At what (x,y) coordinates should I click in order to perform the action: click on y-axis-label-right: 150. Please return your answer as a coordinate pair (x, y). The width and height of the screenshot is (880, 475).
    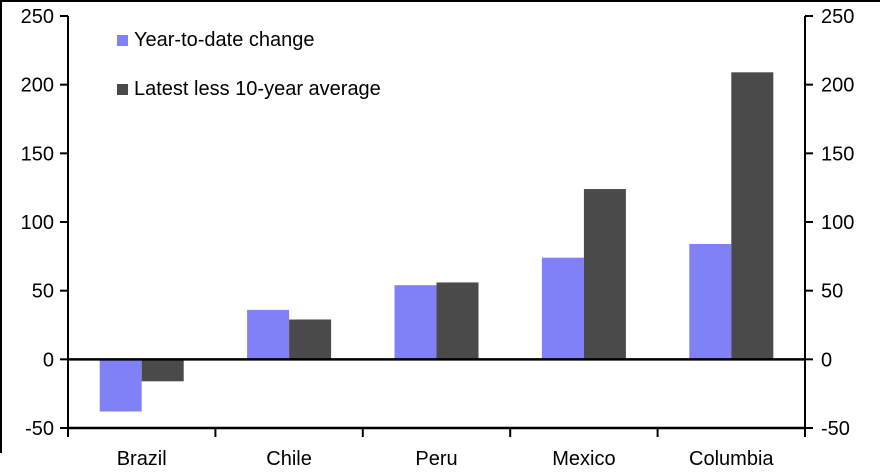
    Looking at the image, I should click on (837, 154).